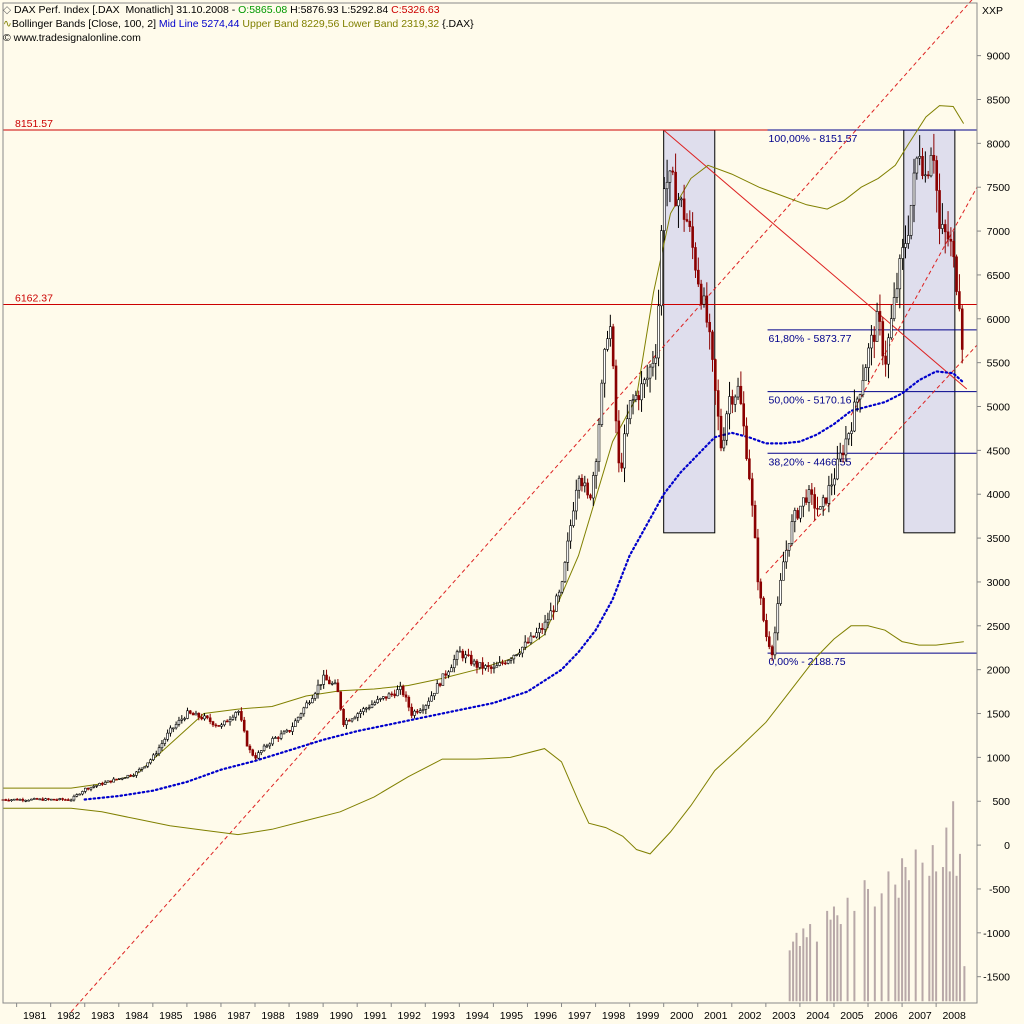  I want to click on close-value: C:5326.63, so click(415, 10).